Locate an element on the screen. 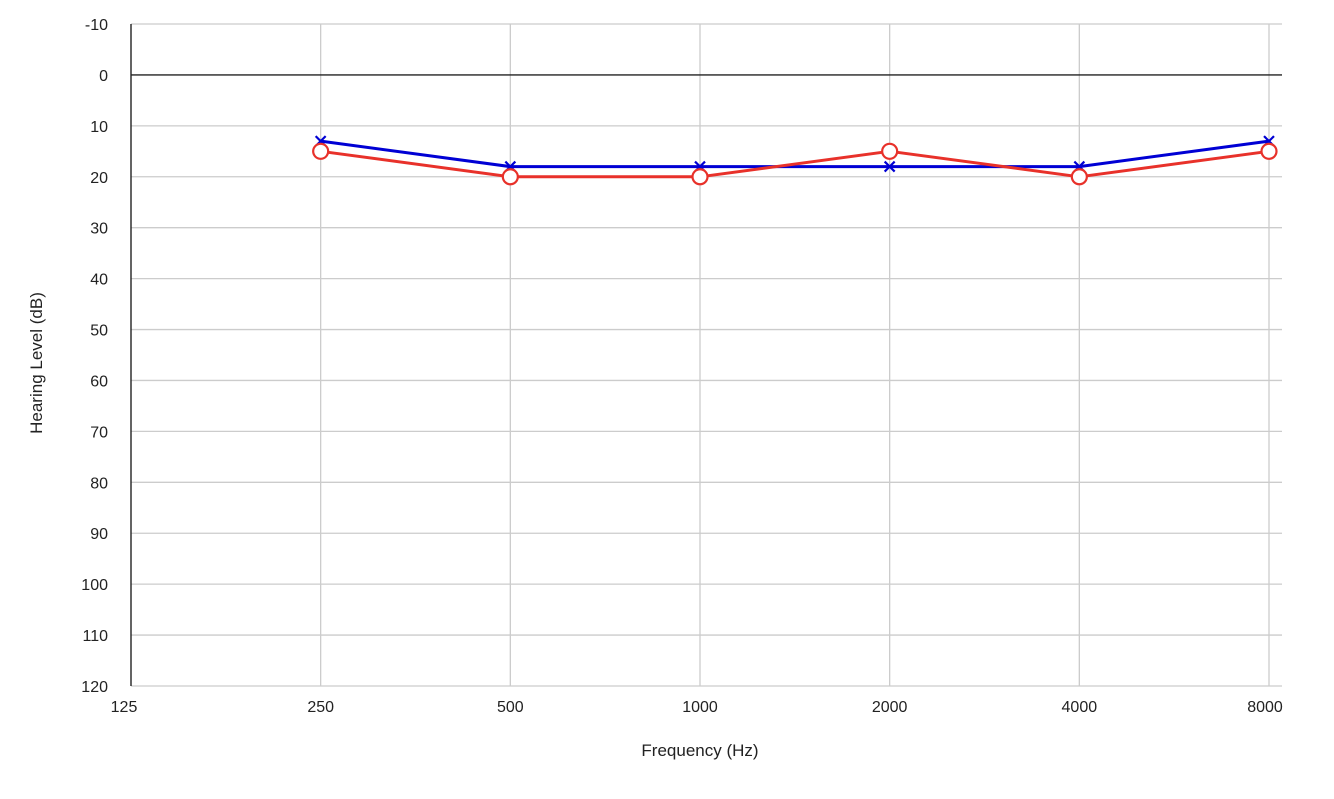 This screenshot has width=1334, height=799. y-tick-label: 120 is located at coordinates (94, 687).